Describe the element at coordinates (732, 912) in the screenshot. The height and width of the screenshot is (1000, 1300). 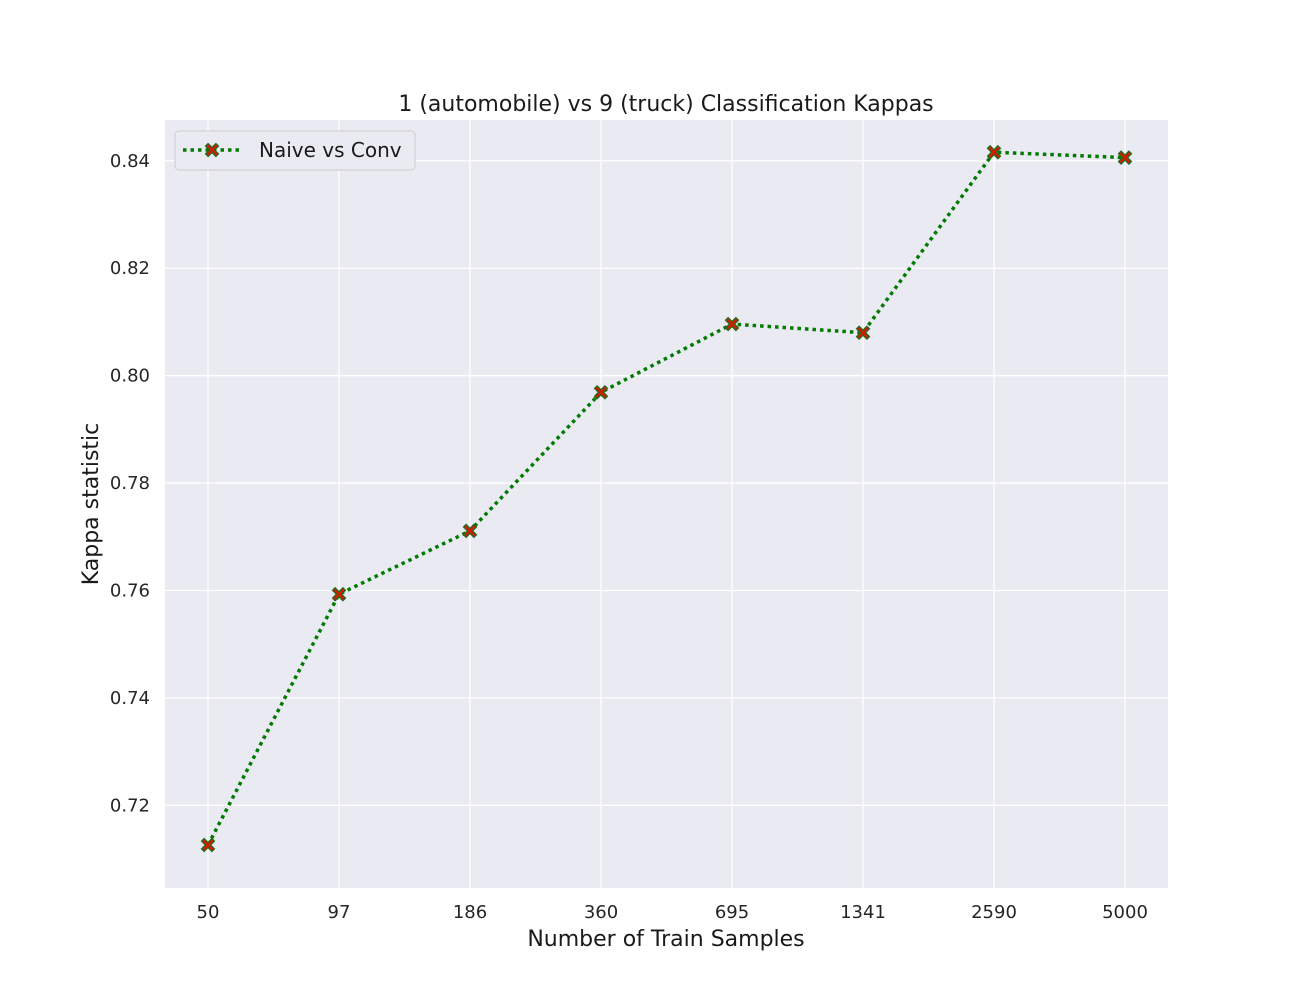
I see `x-tick-label: 695` at that location.